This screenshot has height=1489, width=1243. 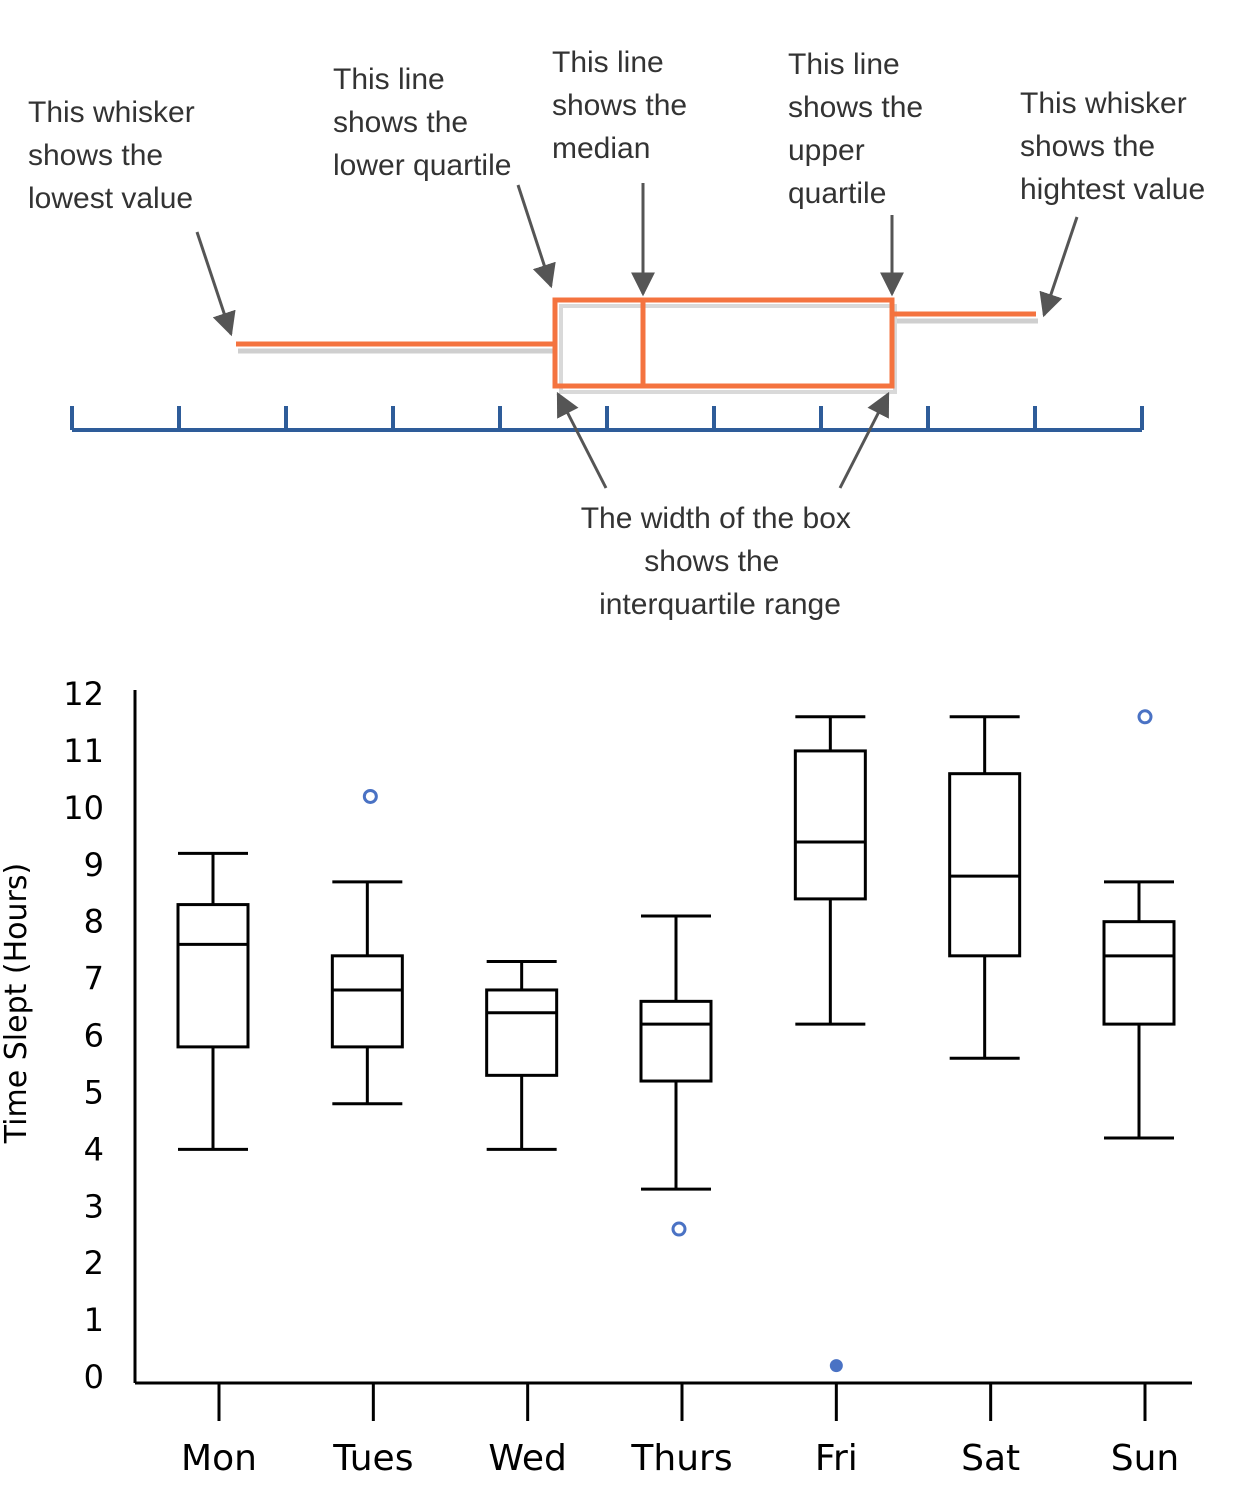 I want to click on number-line, so click(x=607, y=419).